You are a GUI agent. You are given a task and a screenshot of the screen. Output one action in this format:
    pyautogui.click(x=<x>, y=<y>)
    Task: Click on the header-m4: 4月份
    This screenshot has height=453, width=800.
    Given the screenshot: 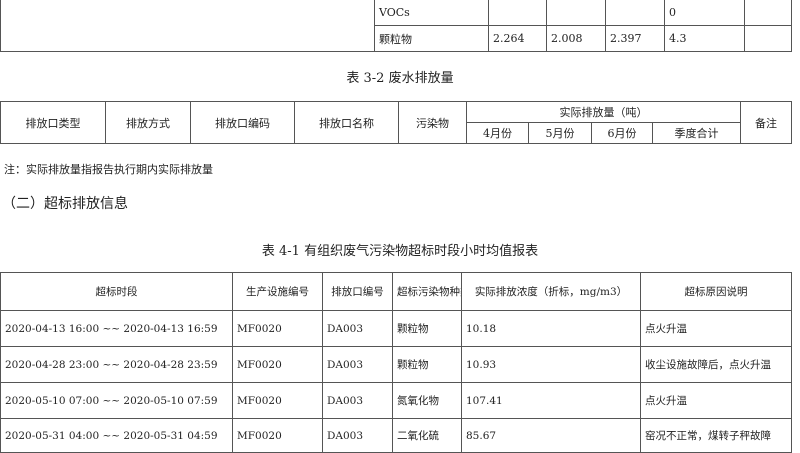 What is the action you would take?
    pyautogui.click(x=497, y=133)
    